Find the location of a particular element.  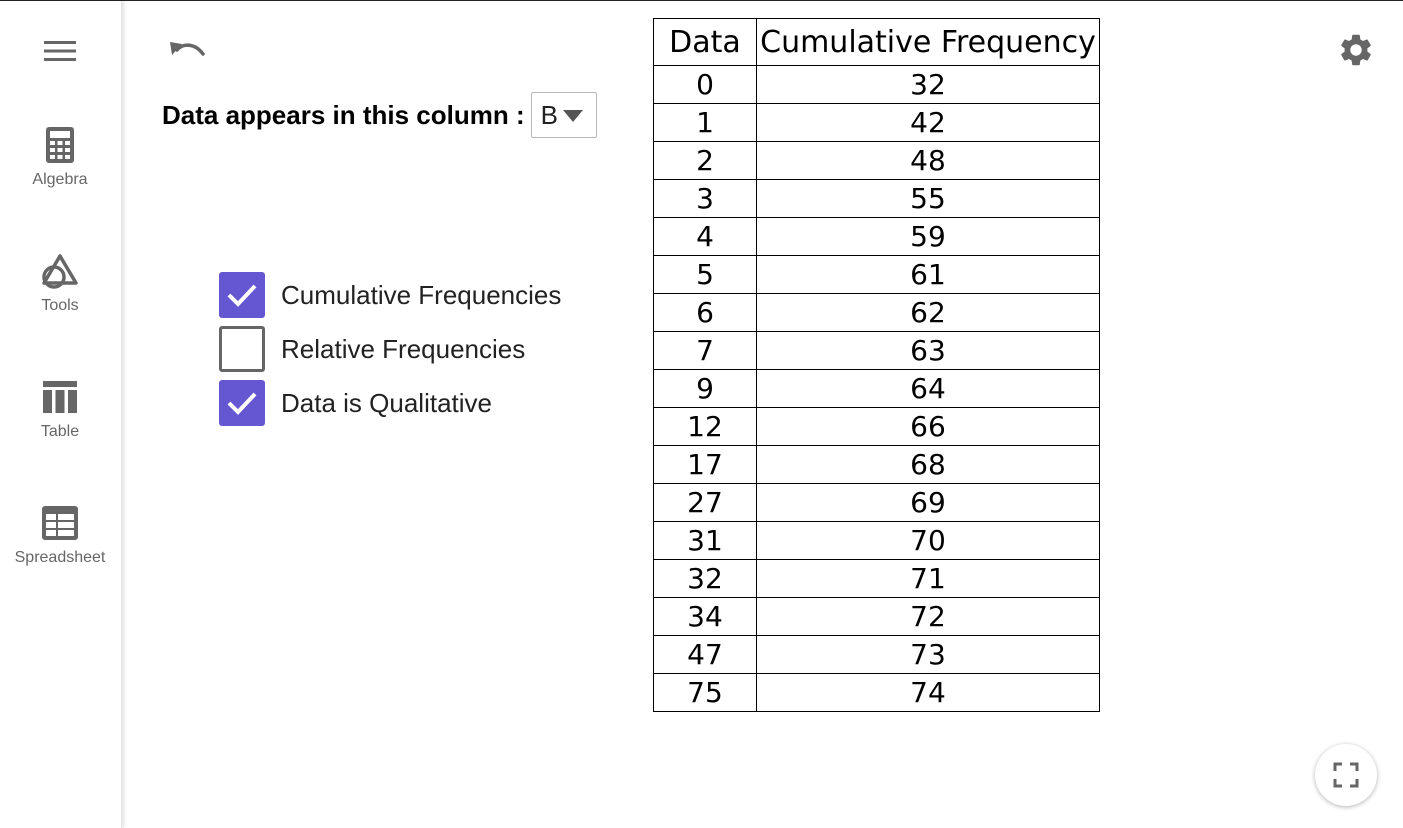

data-cell: 6 is located at coordinates (705, 312).